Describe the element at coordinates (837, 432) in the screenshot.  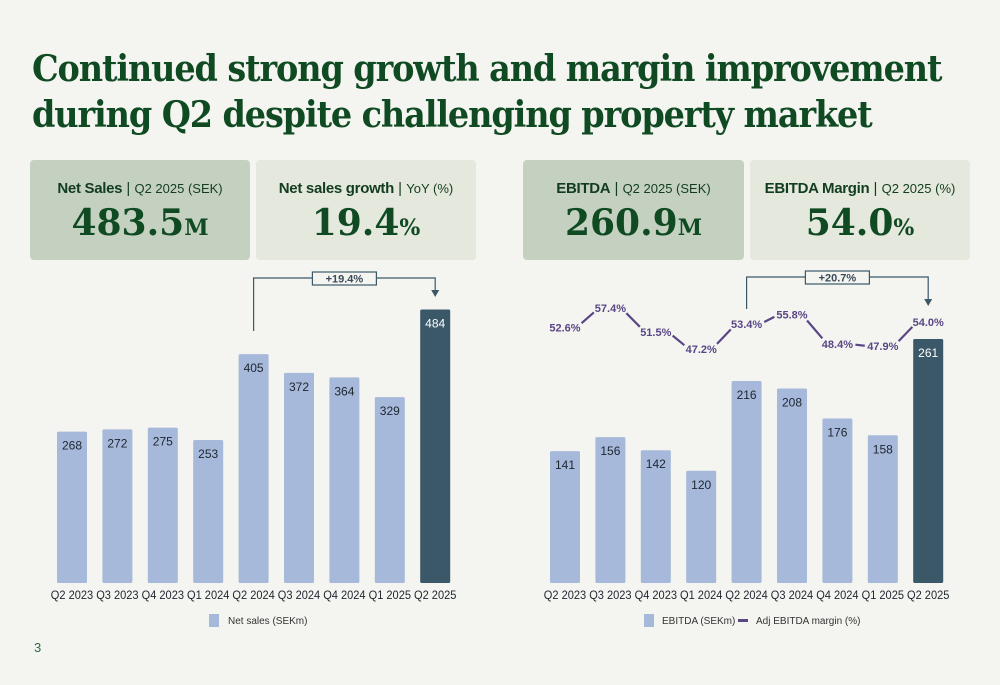
I see `bar-value-label: 176` at that location.